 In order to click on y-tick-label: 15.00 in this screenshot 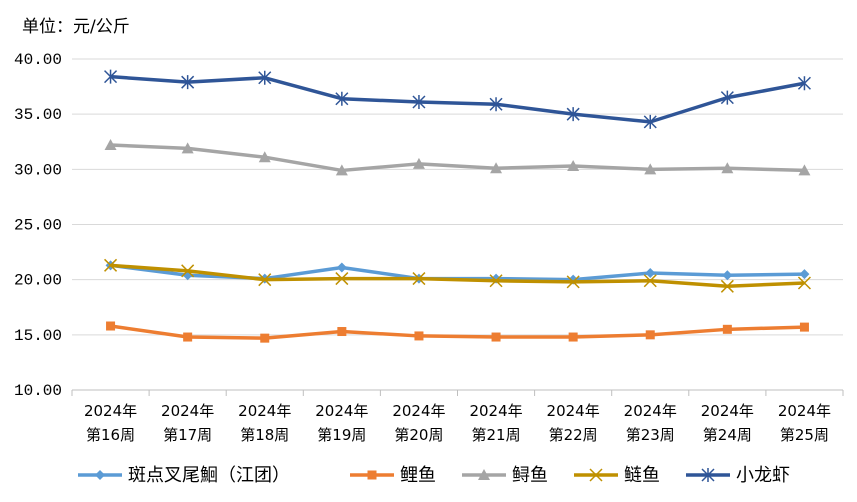, I will do `click(38, 336)`.